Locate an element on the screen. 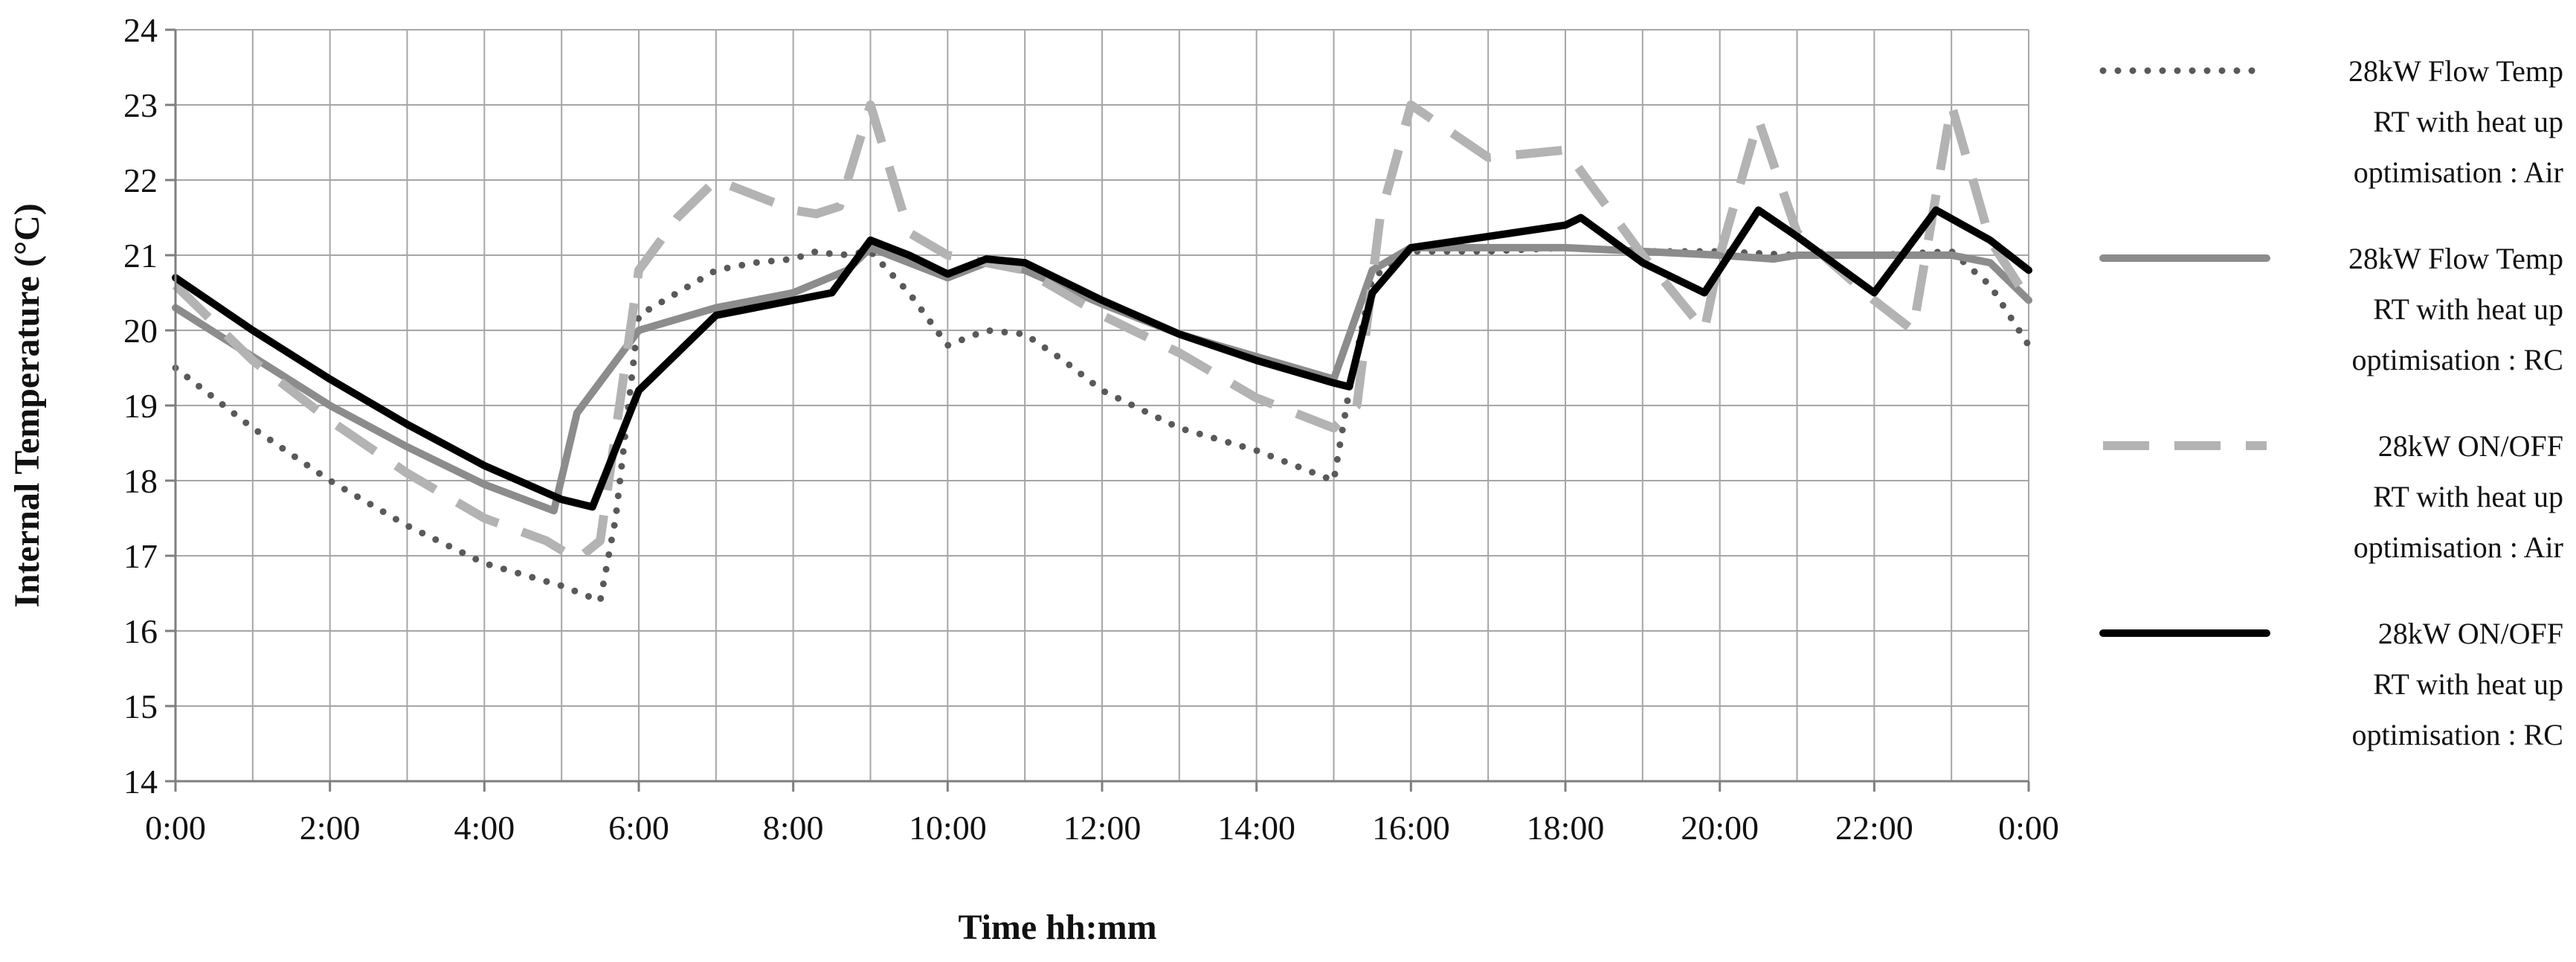 This screenshot has height=962, width=2576. x-tick-label: 8:00 is located at coordinates (793, 828).